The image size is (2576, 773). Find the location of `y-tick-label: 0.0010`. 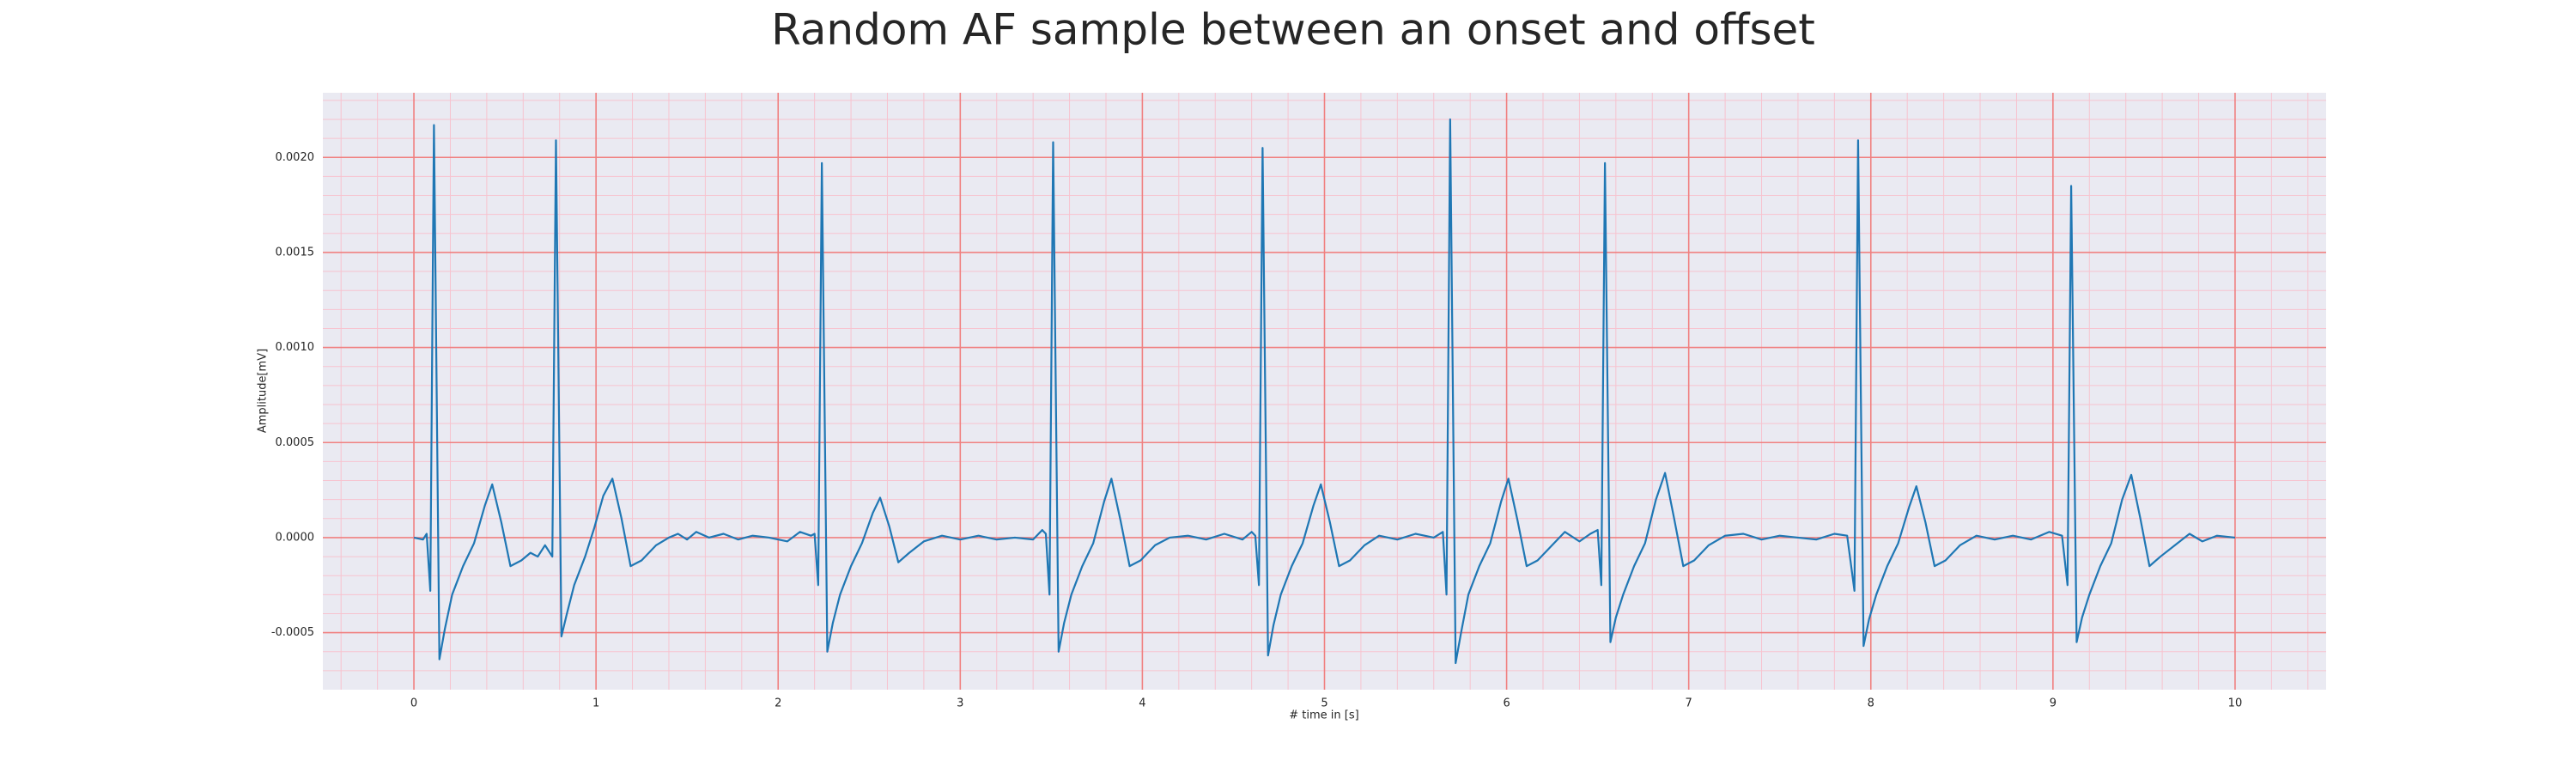

y-tick-label: 0.0010 is located at coordinates (295, 347).